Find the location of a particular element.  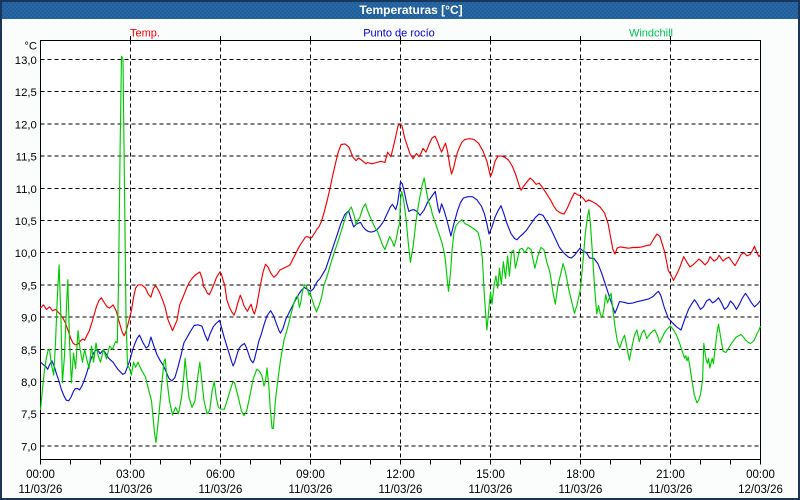

svg-text: 13,0 is located at coordinates (26, 61).